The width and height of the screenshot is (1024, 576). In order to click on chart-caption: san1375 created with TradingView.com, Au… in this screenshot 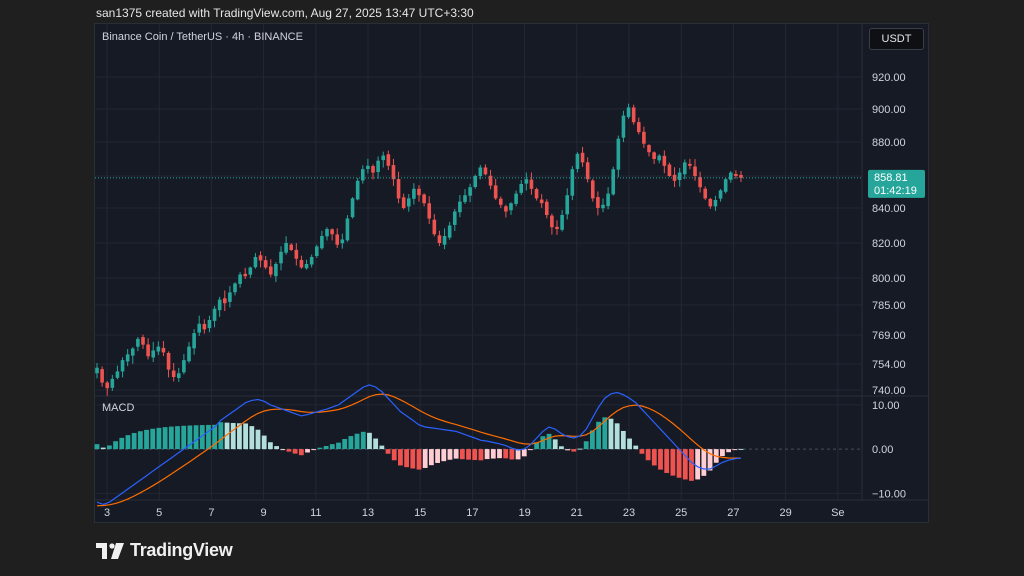, I will do `click(285, 13)`.